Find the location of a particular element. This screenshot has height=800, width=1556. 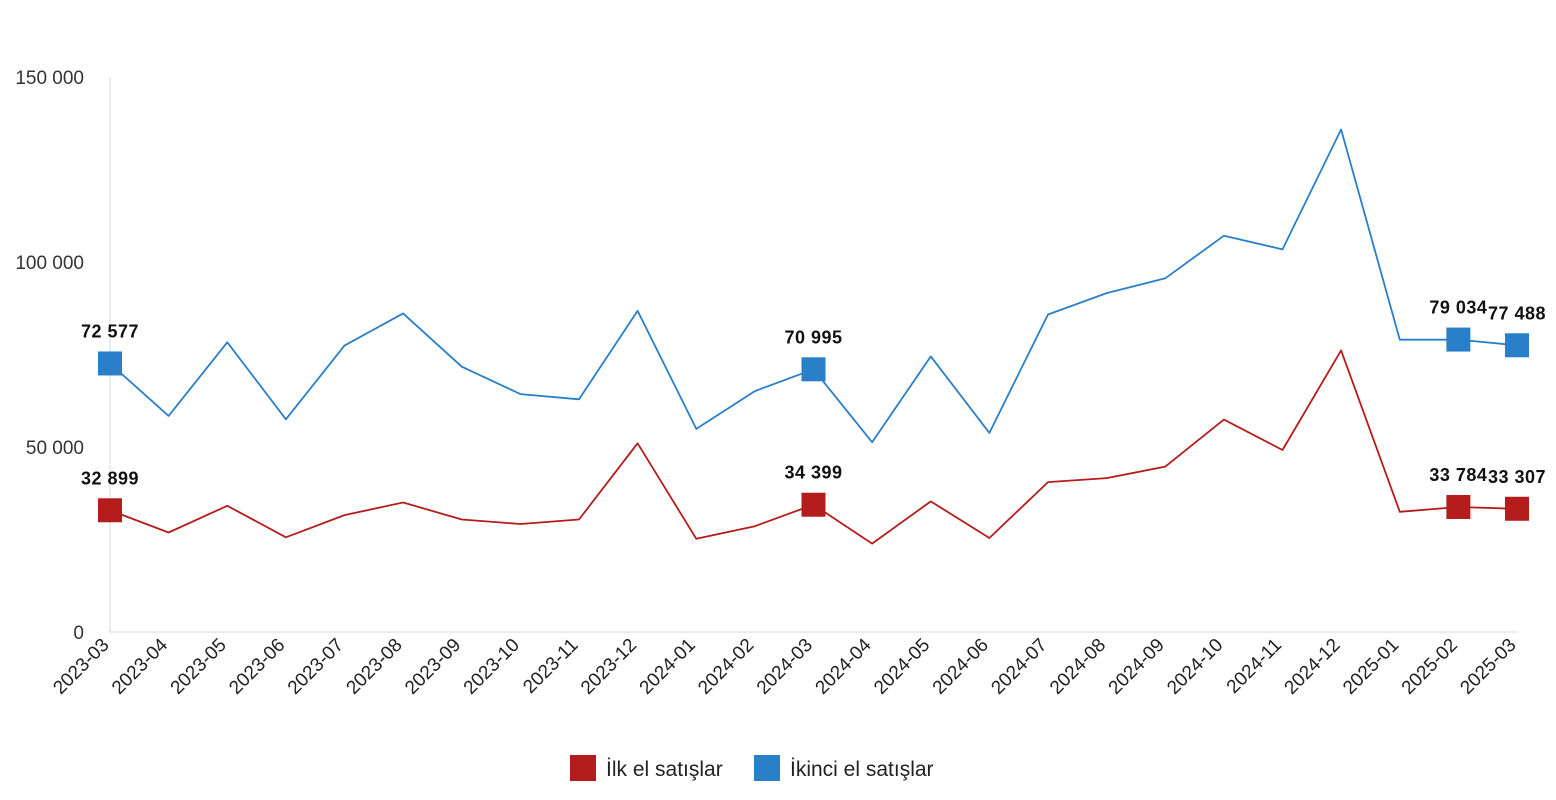

x-tick-label: 2024-03 is located at coordinates (785, 667).